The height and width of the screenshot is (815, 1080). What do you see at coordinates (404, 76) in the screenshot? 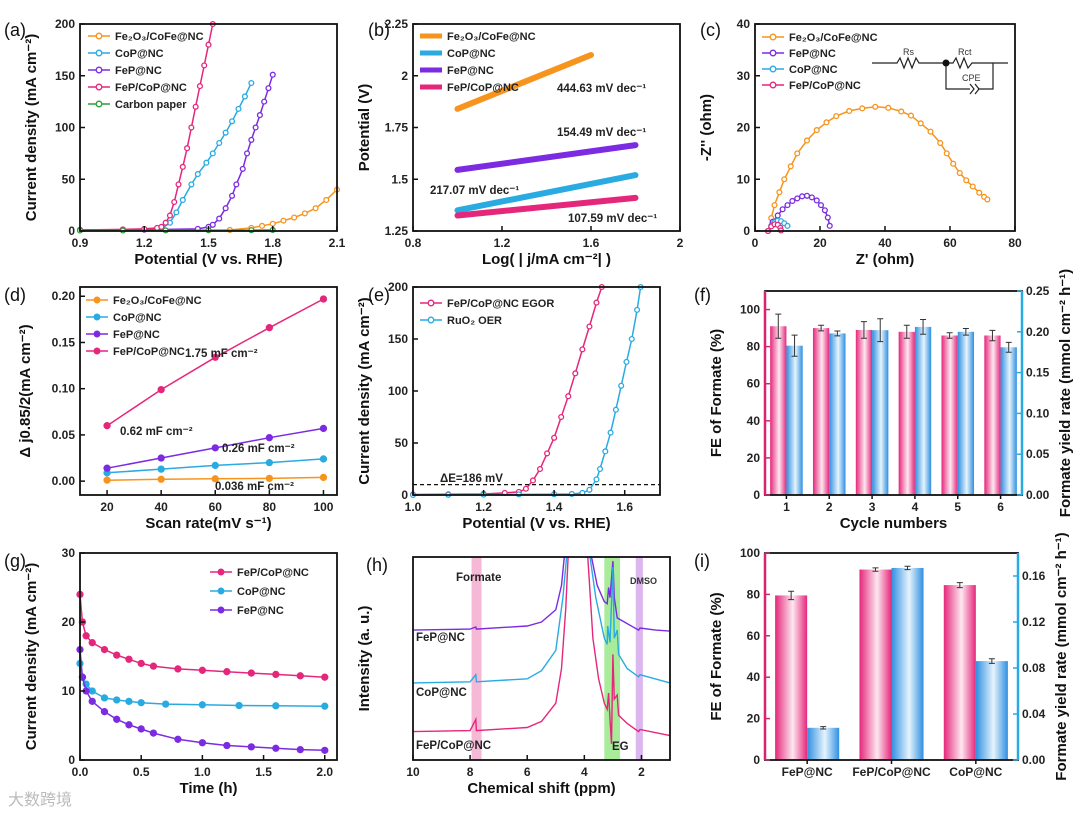
I see `y-tick-label: 2` at bounding box center [404, 76].